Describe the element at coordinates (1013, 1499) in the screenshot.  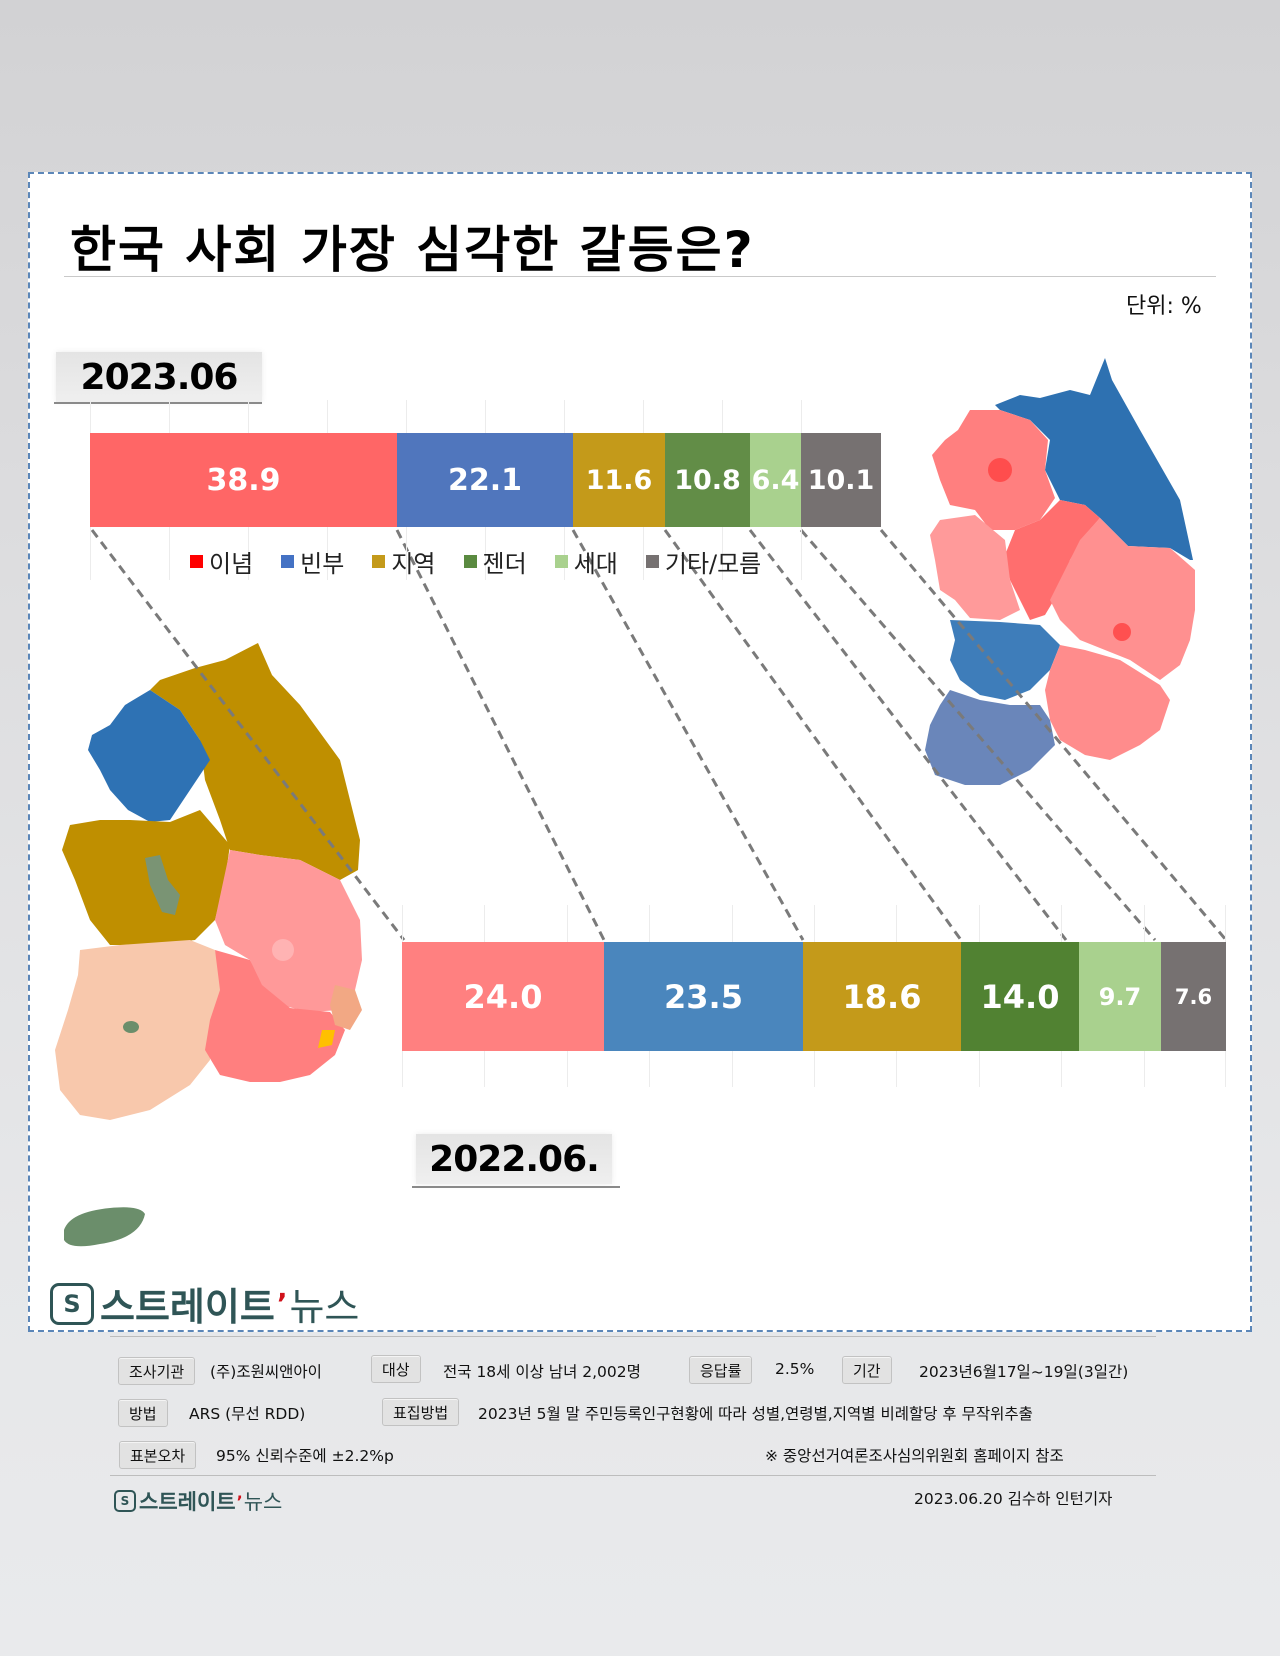
I see `byline: 2023.06.20 김수하 인턴기자` at that location.